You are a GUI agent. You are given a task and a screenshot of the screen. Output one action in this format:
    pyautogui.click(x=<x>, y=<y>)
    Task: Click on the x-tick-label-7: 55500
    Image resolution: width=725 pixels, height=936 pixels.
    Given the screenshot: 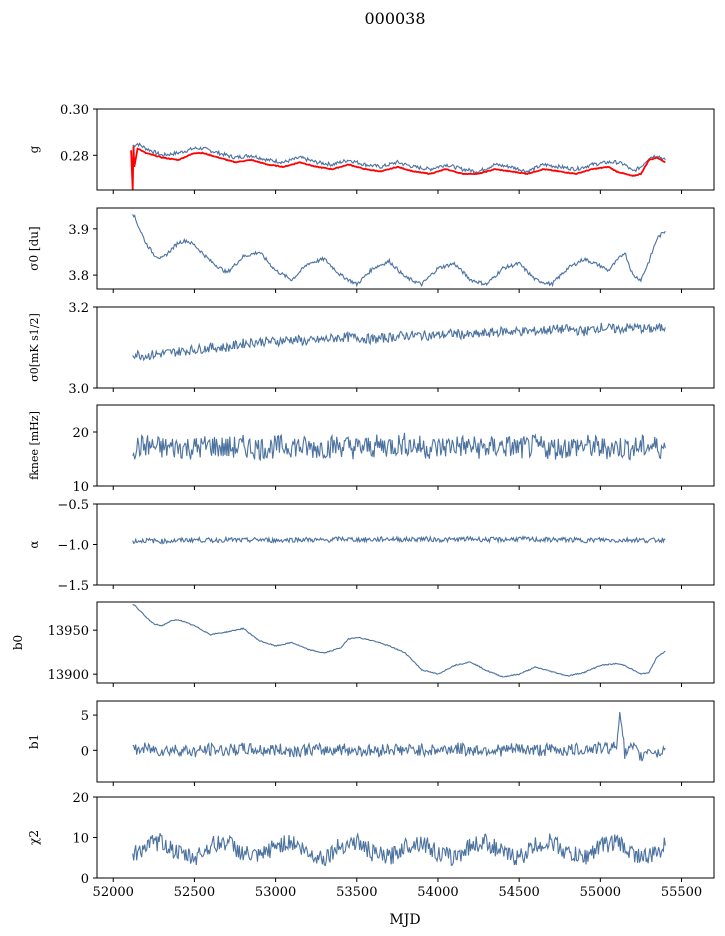 What is the action you would take?
    pyautogui.click(x=681, y=892)
    